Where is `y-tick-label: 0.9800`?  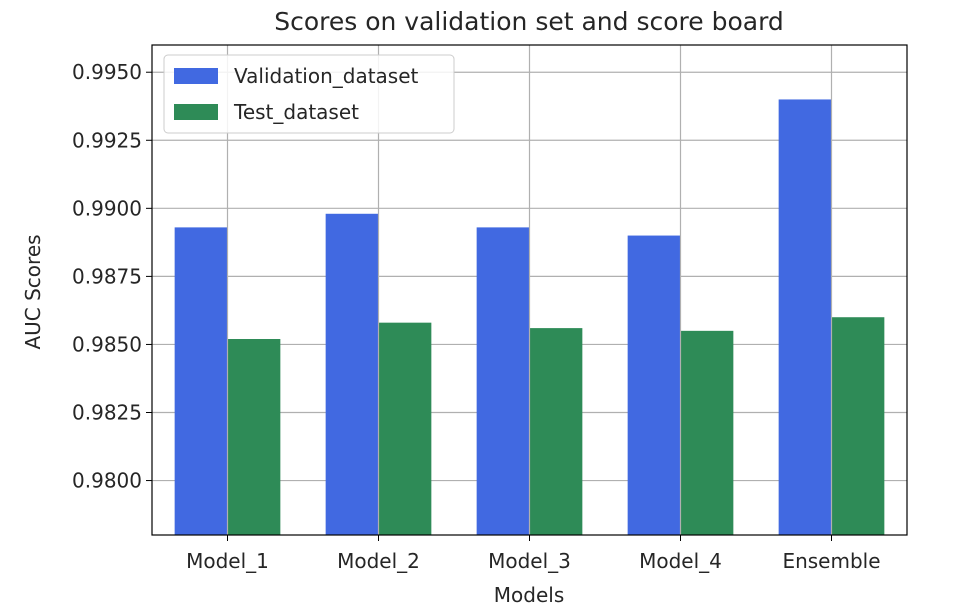 y-tick-label: 0.9800 is located at coordinates (107, 481).